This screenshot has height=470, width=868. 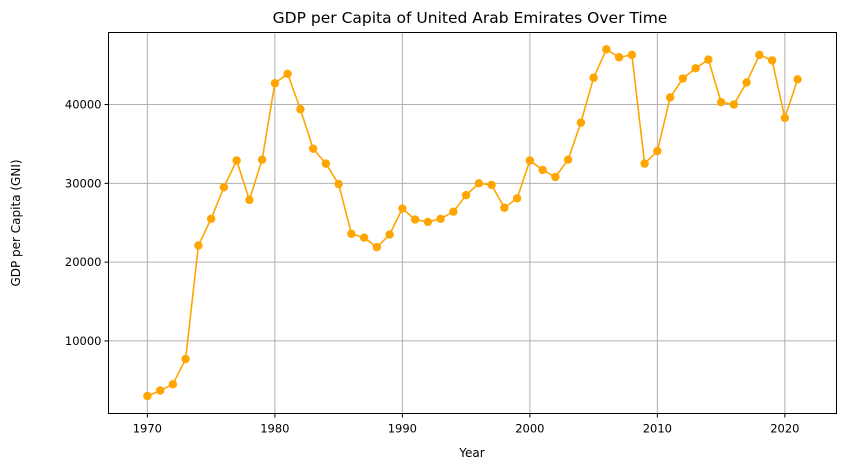 I want to click on y-tick-label: 40000, so click(x=83, y=105).